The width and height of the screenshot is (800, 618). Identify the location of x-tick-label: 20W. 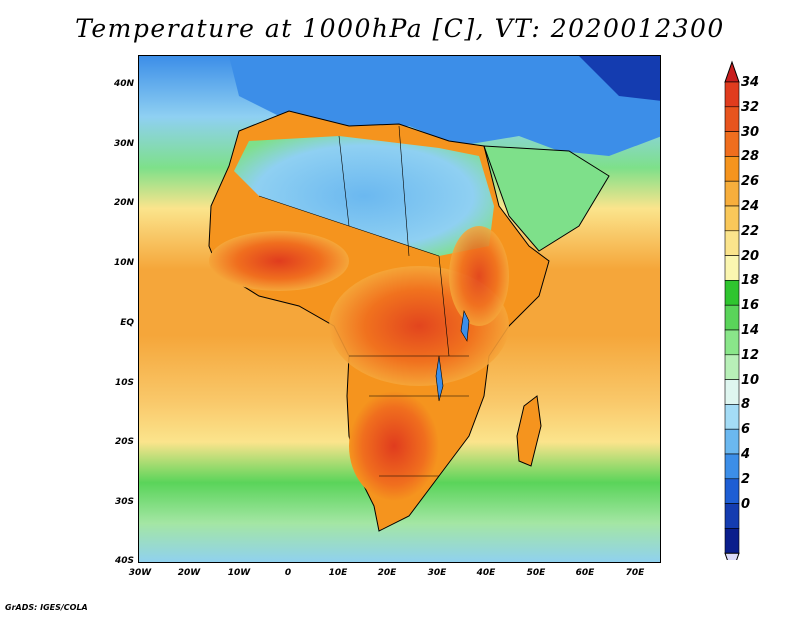
(189, 573).